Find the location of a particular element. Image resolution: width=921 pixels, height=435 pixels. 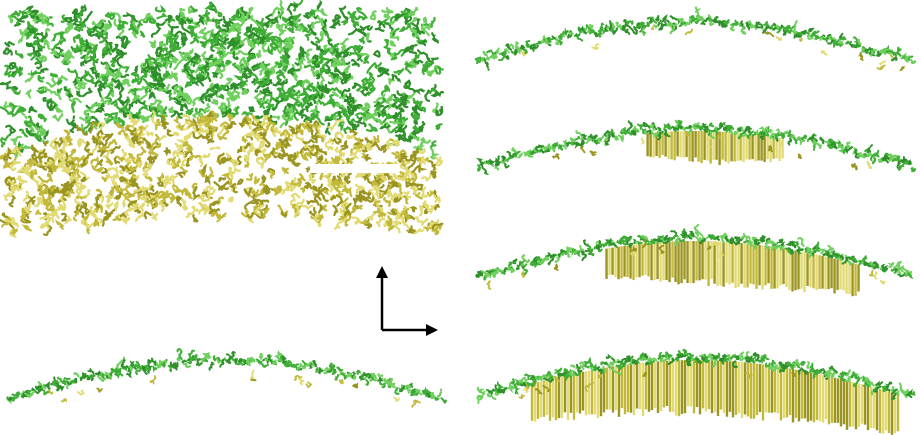

snapshot-1-image is located at coordinates (695, 39).